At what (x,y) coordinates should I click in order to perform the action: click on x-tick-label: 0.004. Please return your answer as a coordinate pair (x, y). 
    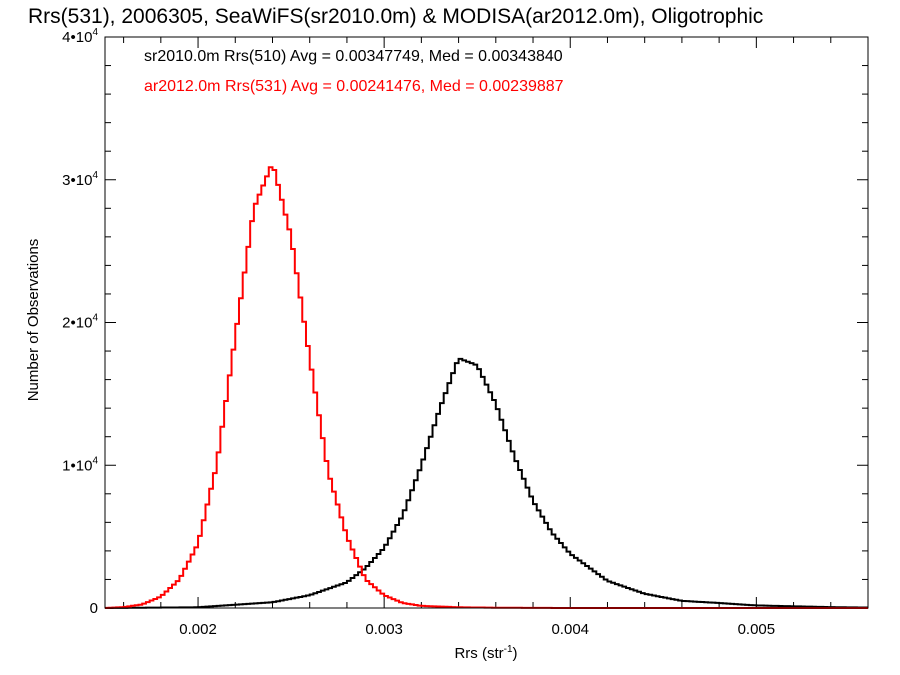
    Looking at the image, I should click on (570, 629).